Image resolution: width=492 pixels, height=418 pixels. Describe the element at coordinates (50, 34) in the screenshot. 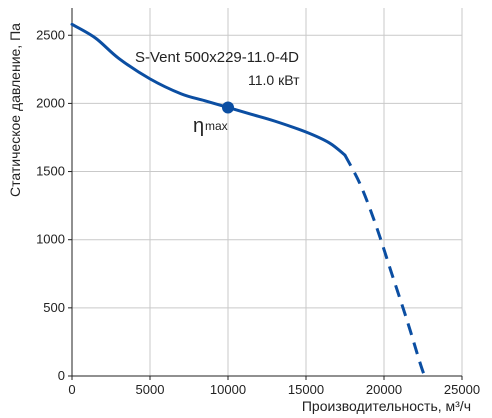

I see `y-tick-label: 2500` at that location.